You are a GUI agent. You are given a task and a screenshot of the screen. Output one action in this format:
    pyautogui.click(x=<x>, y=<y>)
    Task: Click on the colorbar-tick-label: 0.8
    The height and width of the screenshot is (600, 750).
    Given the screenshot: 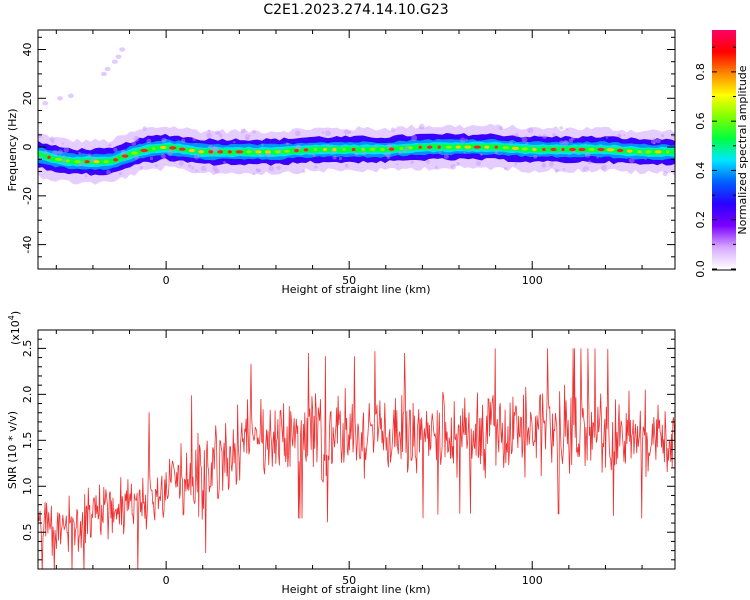 What is the action you would take?
    pyautogui.click(x=700, y=72)
    